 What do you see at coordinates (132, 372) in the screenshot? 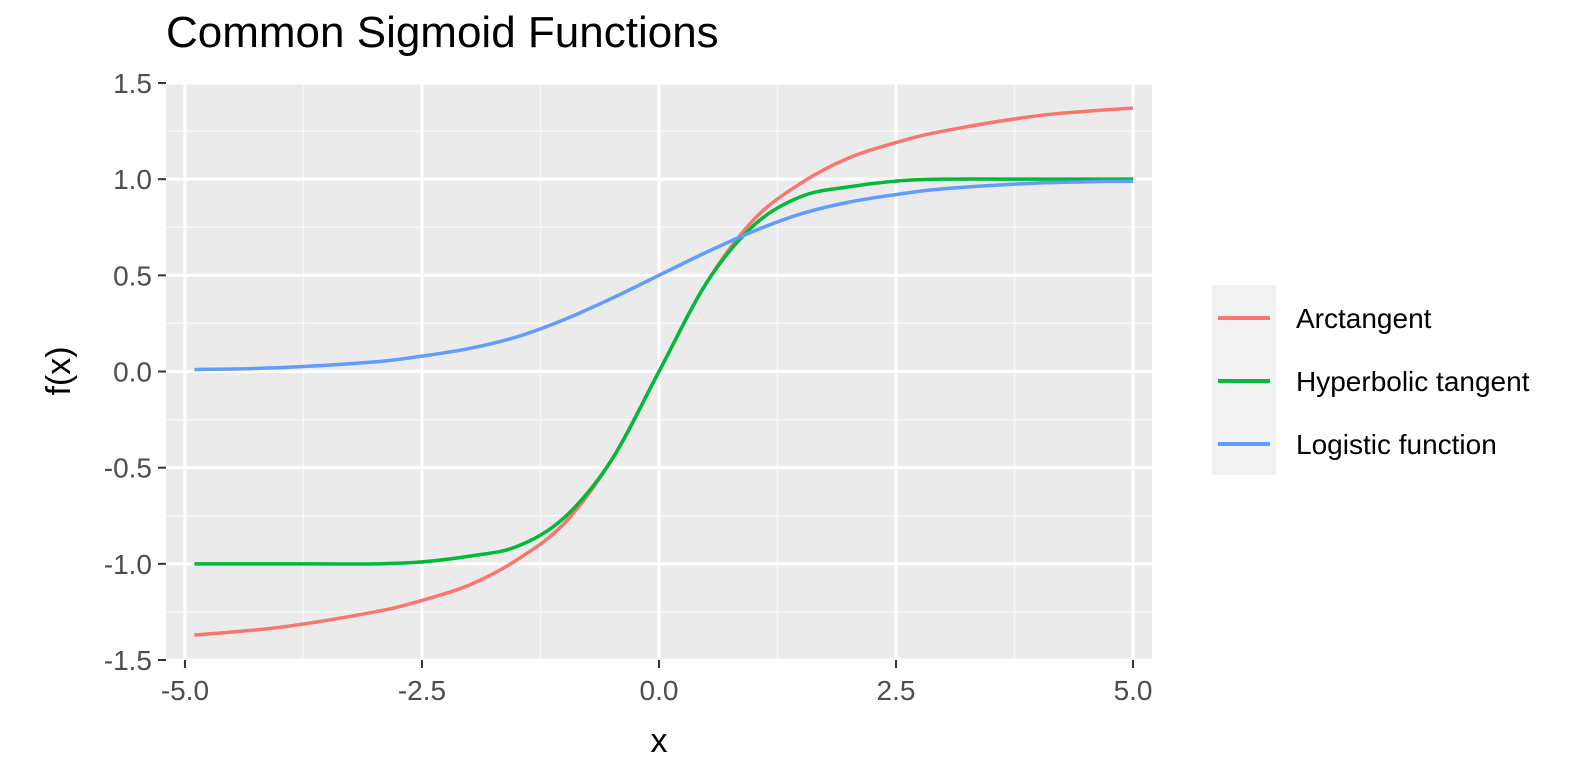
I see `y-tick-label: 0.0` at bounding box center [132, 372].